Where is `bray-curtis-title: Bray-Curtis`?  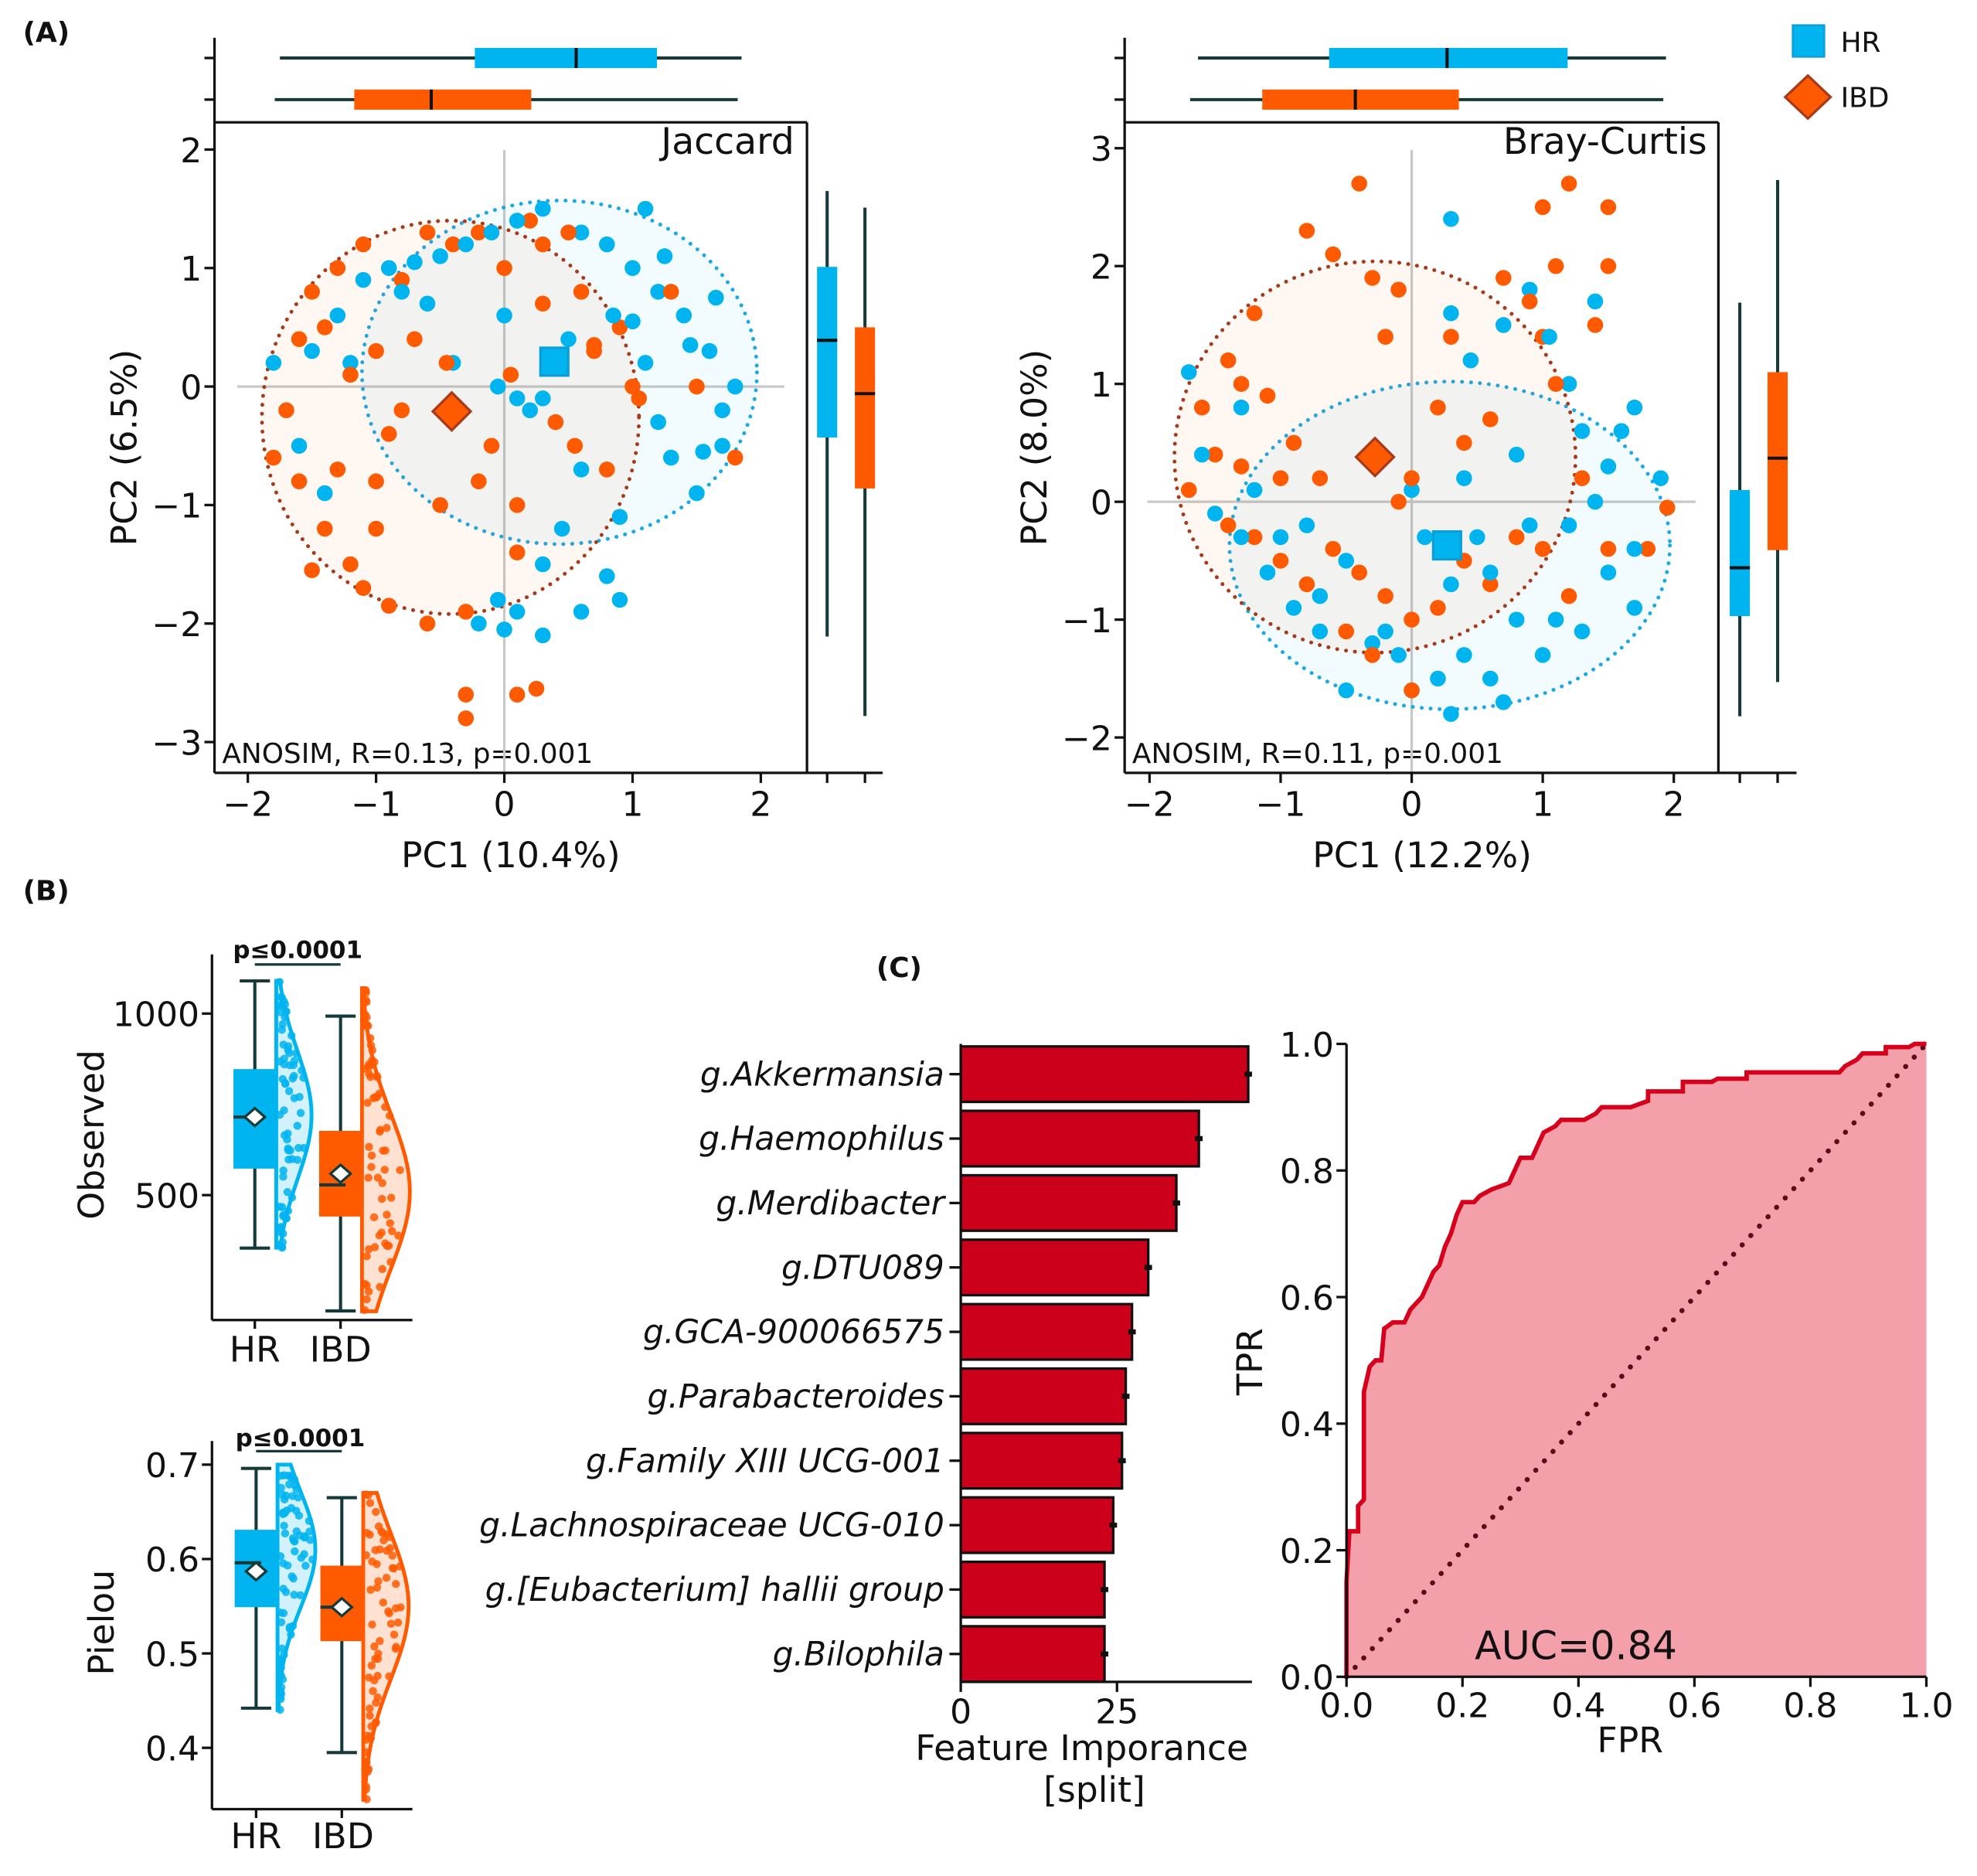
bray-curtis-title: Bray-Curtis is located at coordinates (1605, 142).